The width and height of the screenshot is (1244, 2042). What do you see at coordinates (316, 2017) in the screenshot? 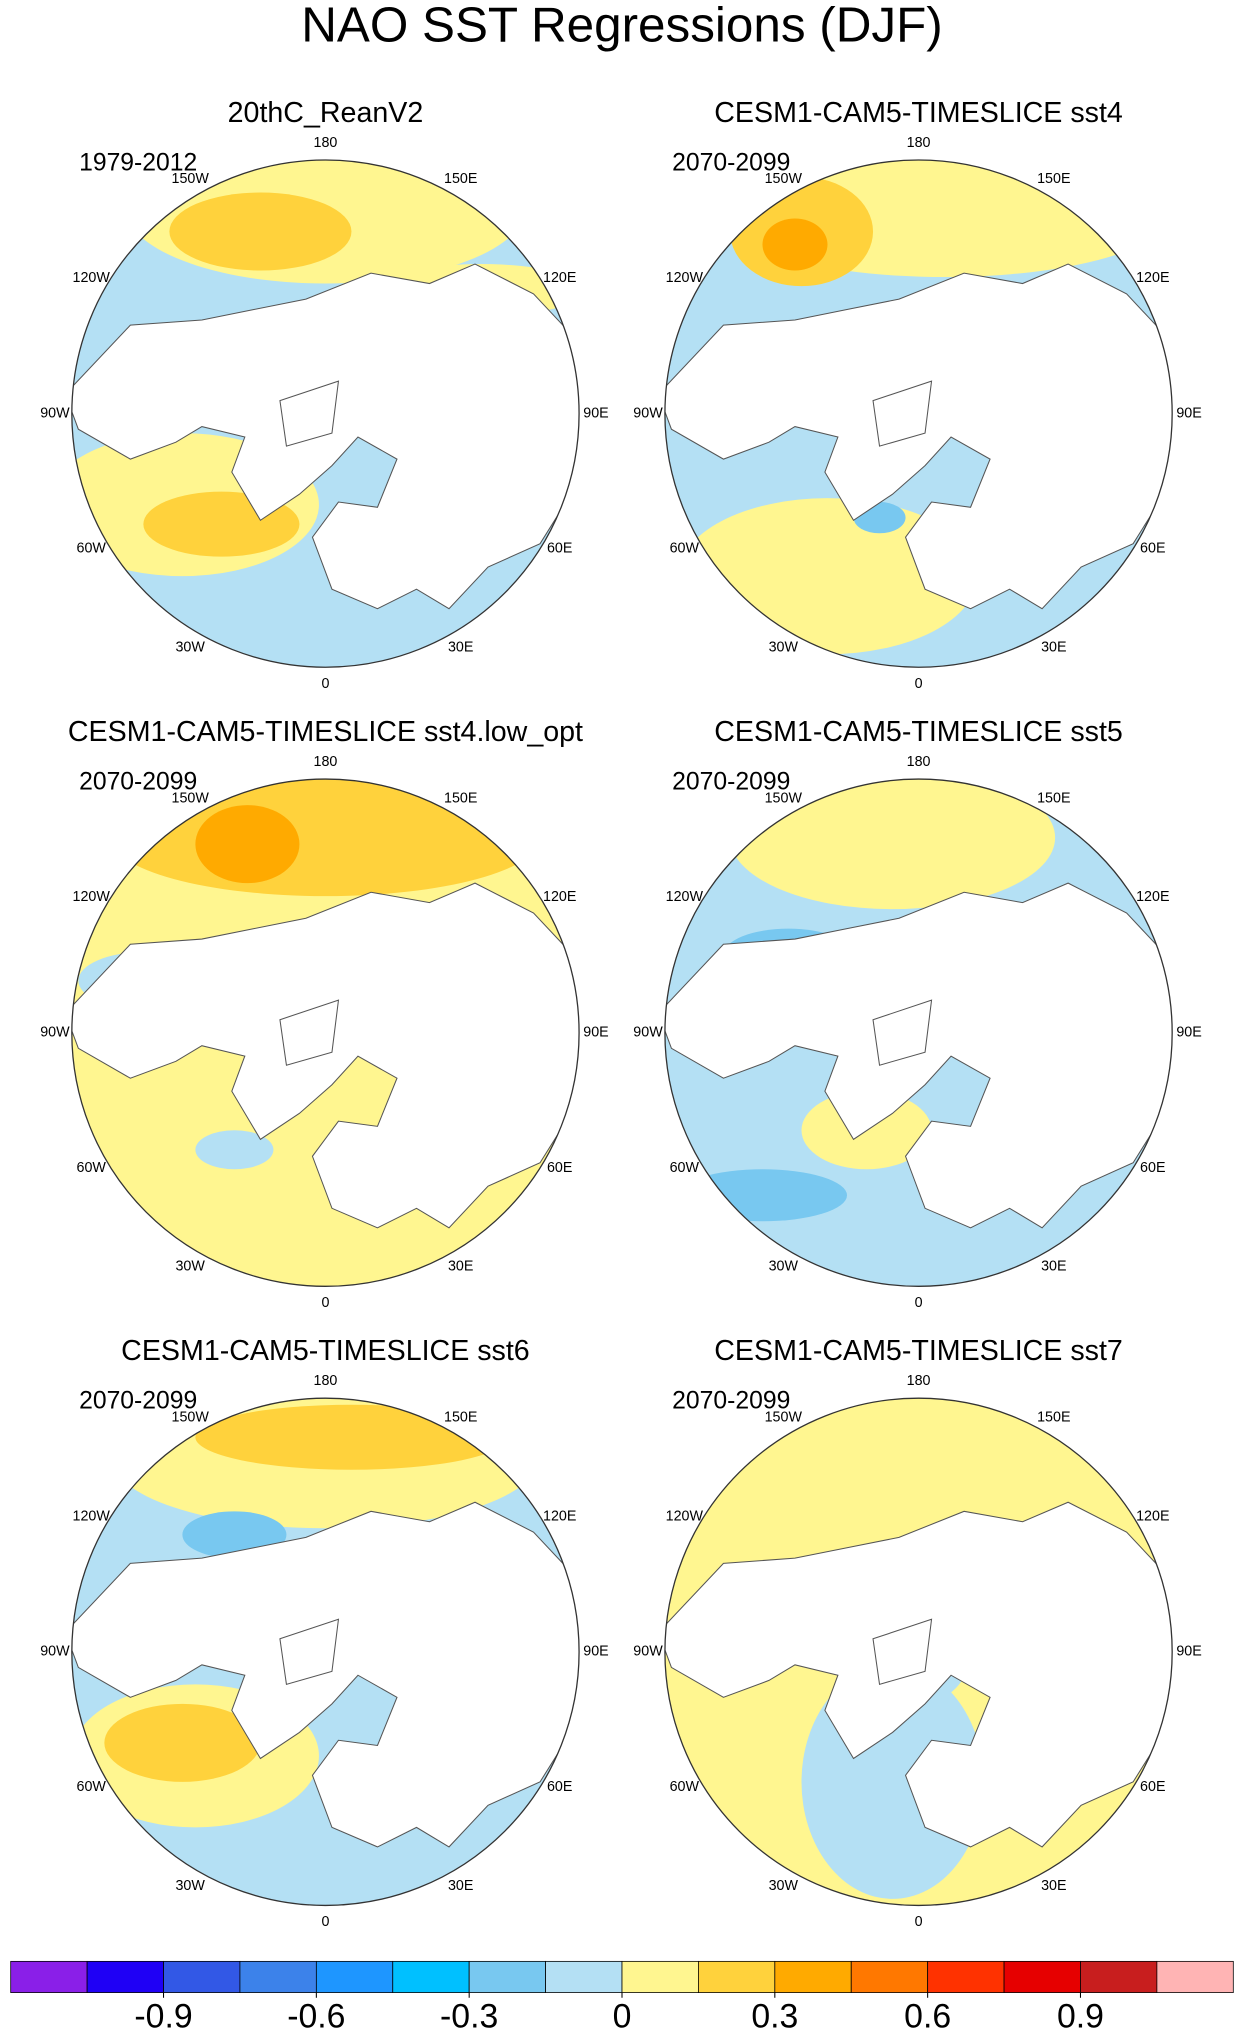
I see `colorbar-tick-label: -0.6` at bounding box center [316, 2017].